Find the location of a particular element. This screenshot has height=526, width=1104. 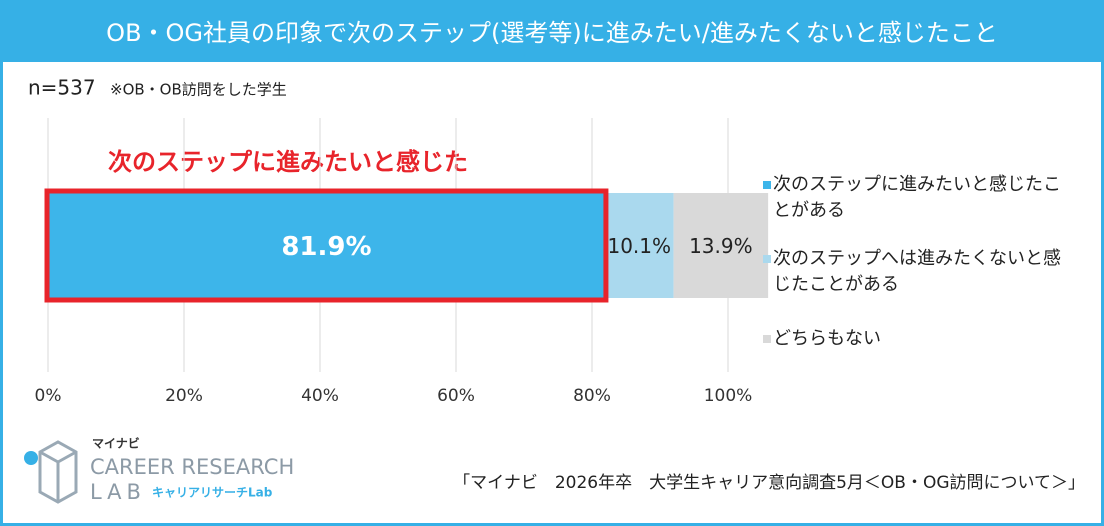

chart-title: OB・OG社員の印象で次のステップ(選考等)に進みたい/進みたくないと感じたこと is located at coordinates (552, 33).